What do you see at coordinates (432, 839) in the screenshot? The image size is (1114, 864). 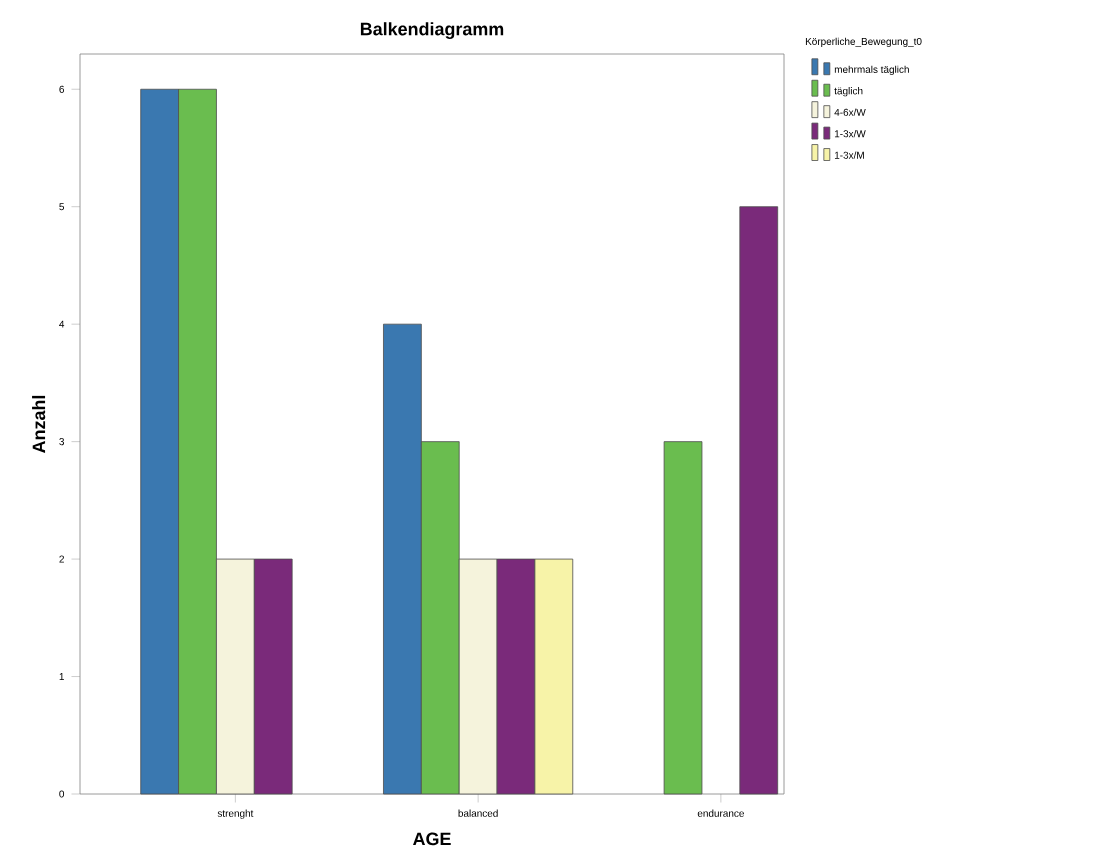 I see `x-axis-title: AGE` at bounding box center [432, 839].